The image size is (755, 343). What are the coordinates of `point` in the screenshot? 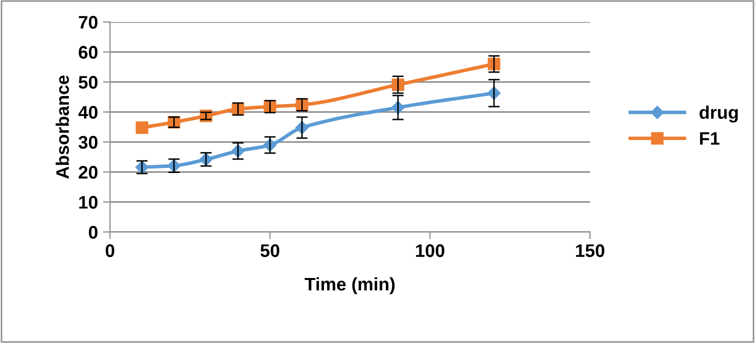 It's located at (142, 127).